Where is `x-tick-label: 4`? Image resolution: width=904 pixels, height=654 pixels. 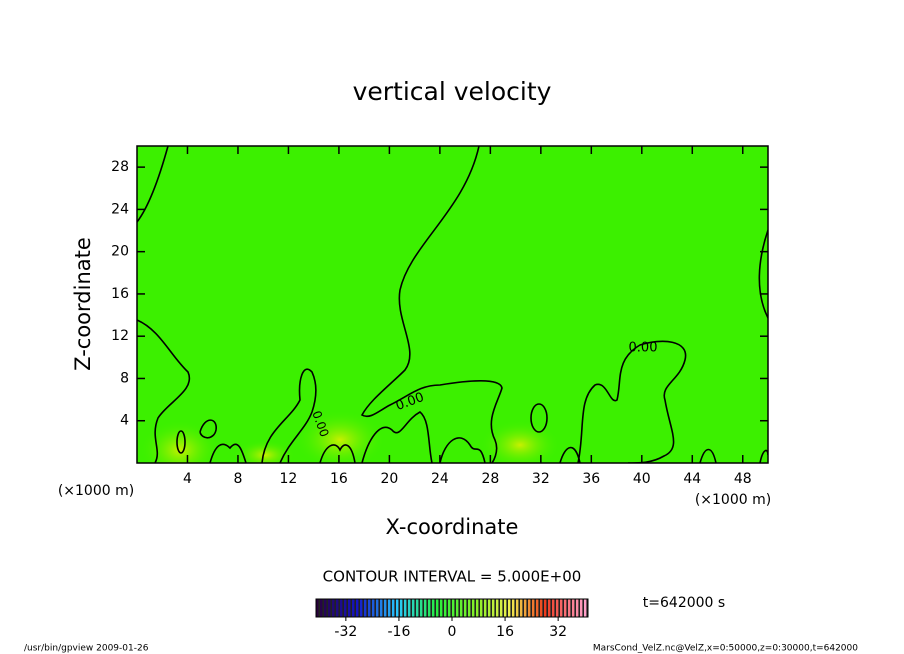
x-tick-label: 4 is located at coordinates (187, 479).